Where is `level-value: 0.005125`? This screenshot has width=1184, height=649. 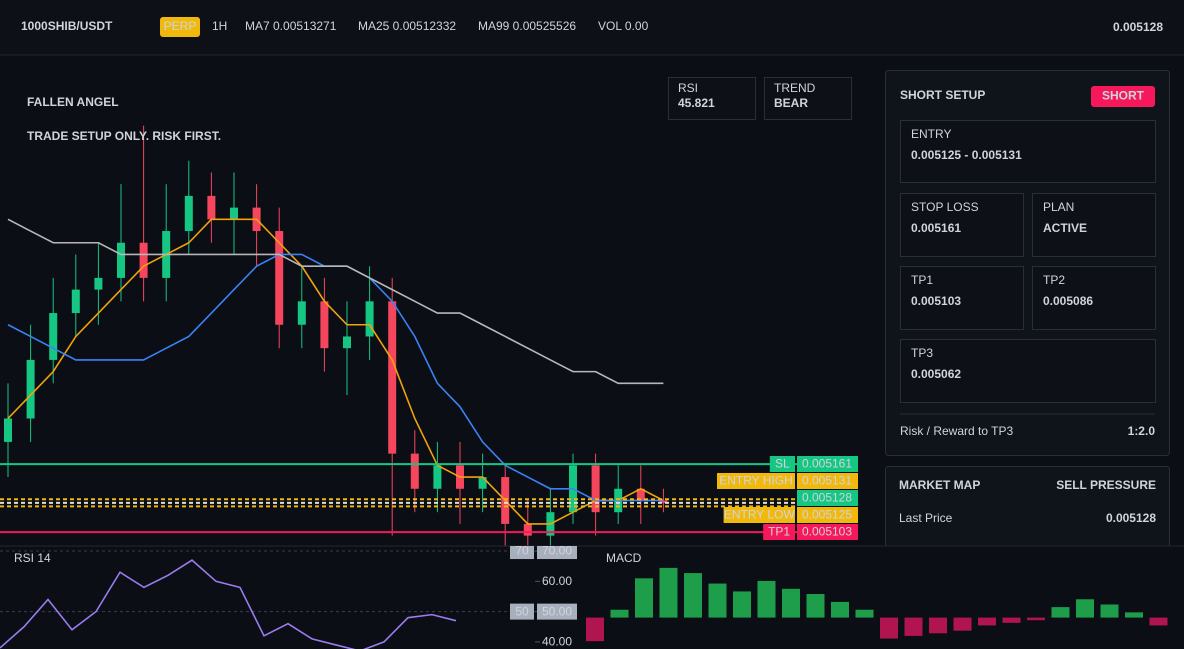
level-value: 0.005125 is located at coordinates (827, 515).